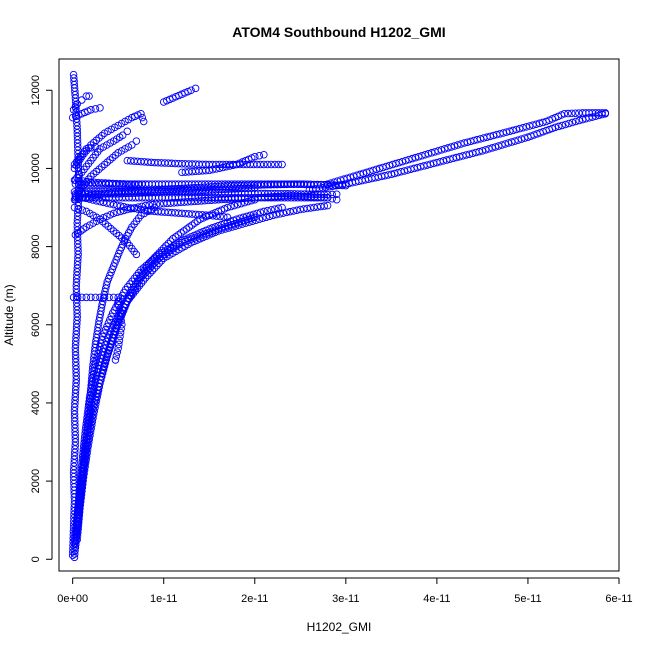 The height and width of the screenshot is (650, 650). I want to click on y-axis-label: Altitude (m), so click(9, 314).